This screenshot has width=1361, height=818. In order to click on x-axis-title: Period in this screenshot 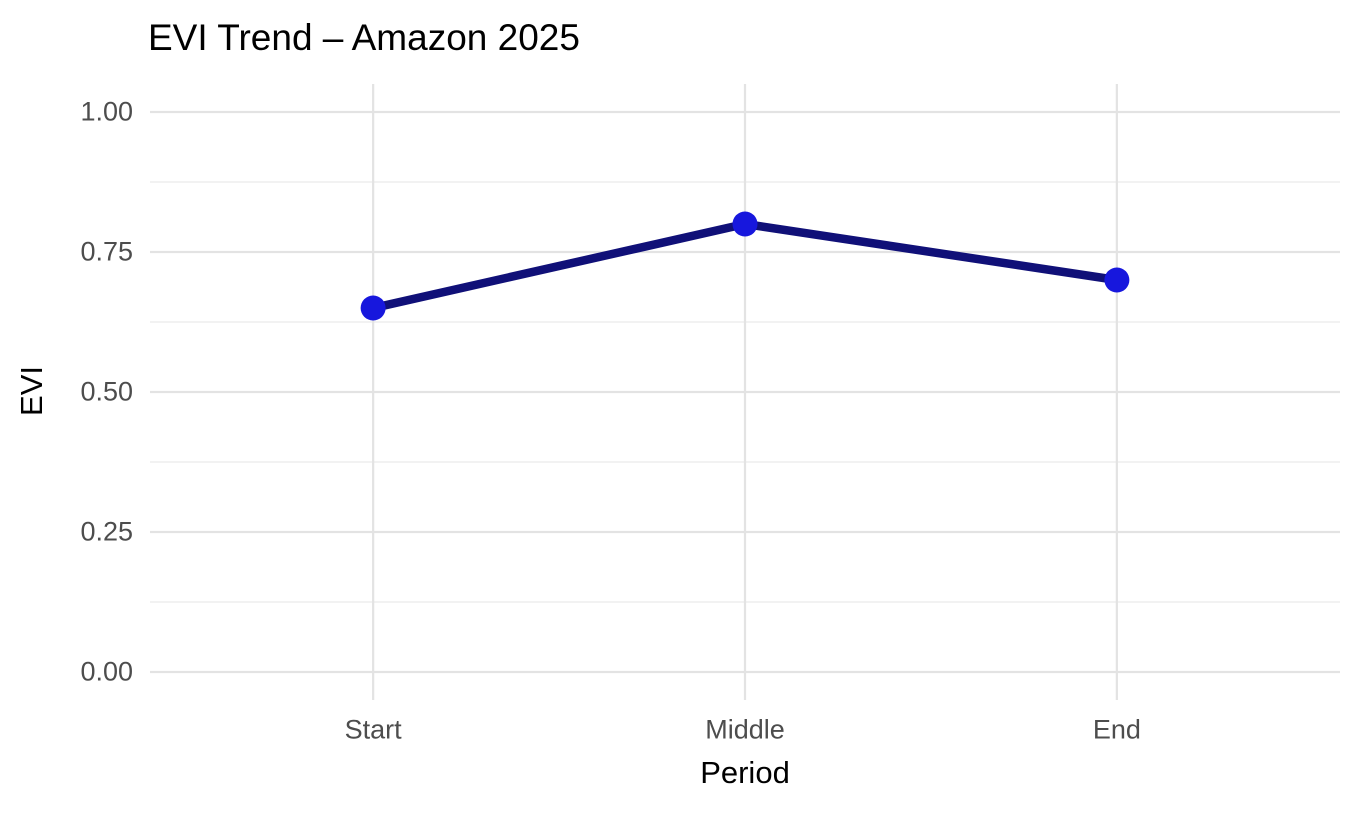, I will do `click(745, 772)`.